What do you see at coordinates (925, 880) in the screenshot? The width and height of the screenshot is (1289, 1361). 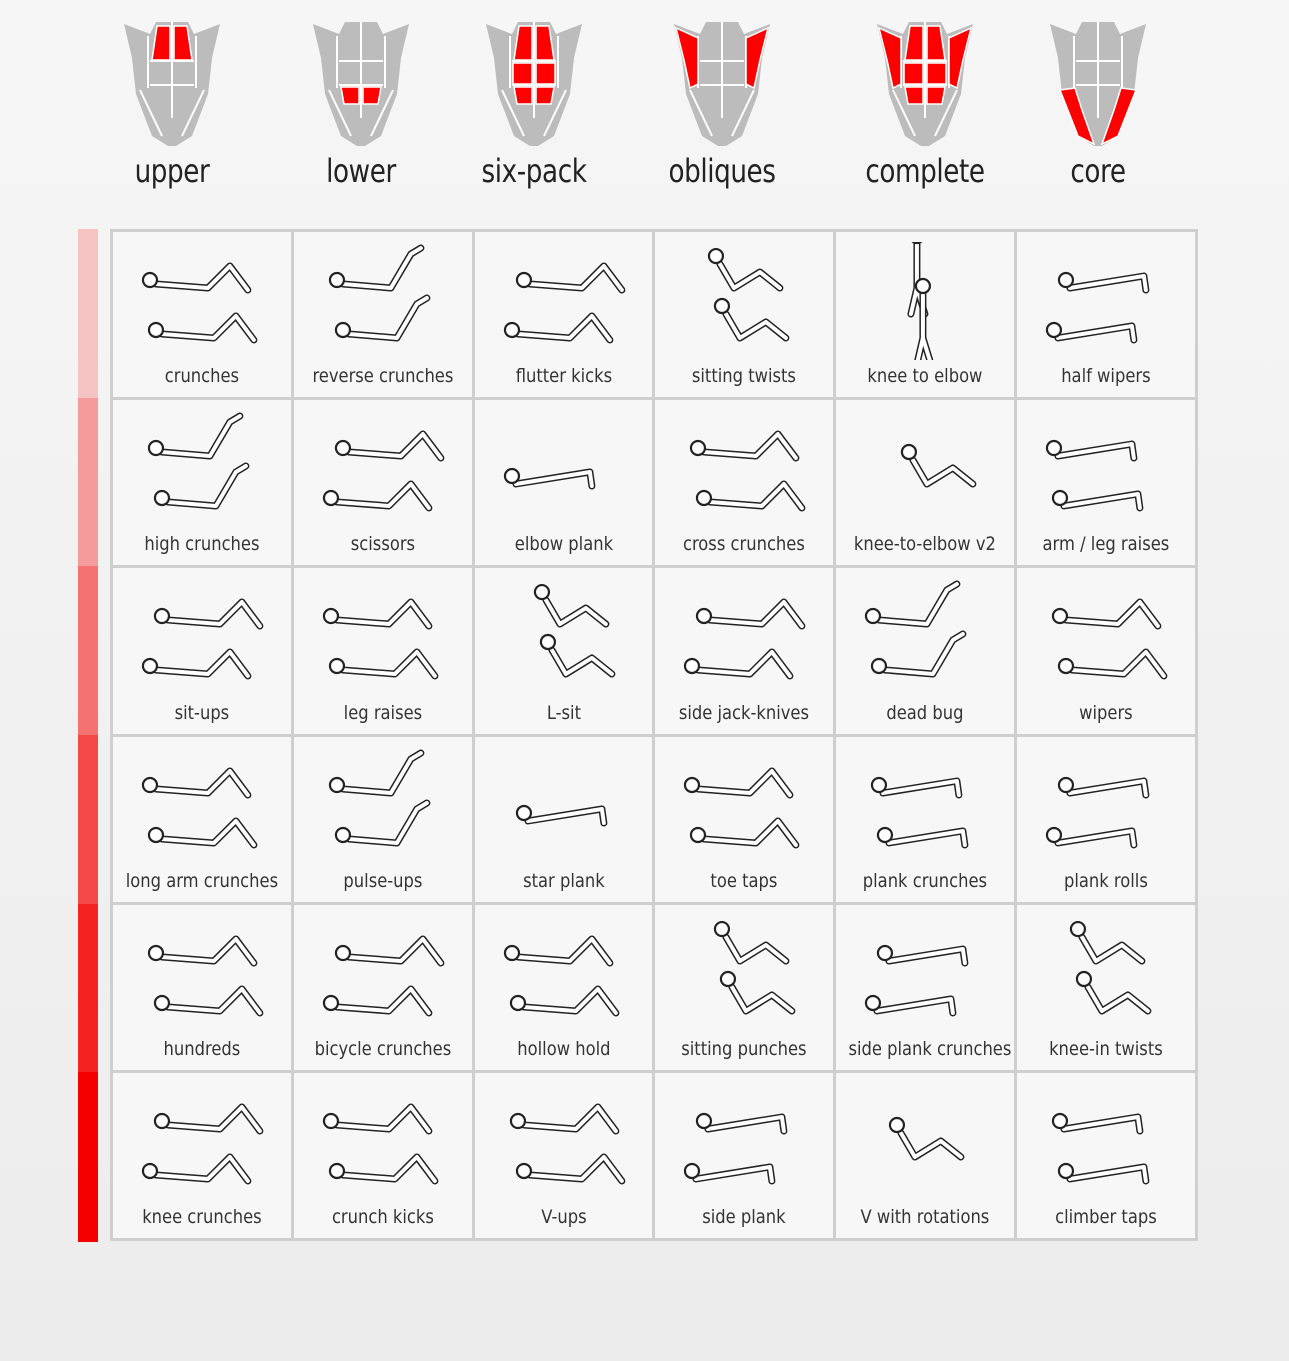 I see `exercise-label: plank crunches` at bounding box center [925, 880].